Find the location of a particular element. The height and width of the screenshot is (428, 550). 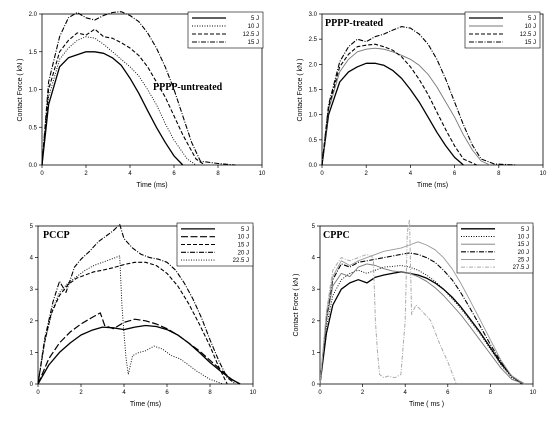

panel-title: PPPP-untreated is located at coordinates (188, 87).